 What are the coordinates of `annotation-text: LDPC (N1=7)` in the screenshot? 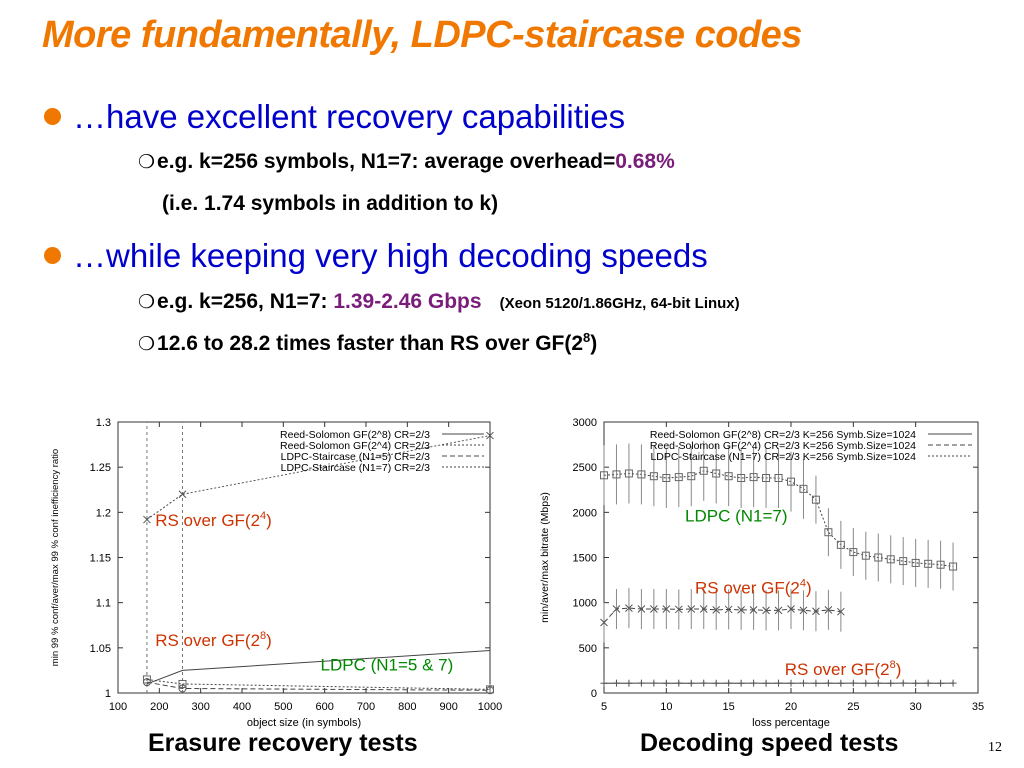 It's located at (736, 515).